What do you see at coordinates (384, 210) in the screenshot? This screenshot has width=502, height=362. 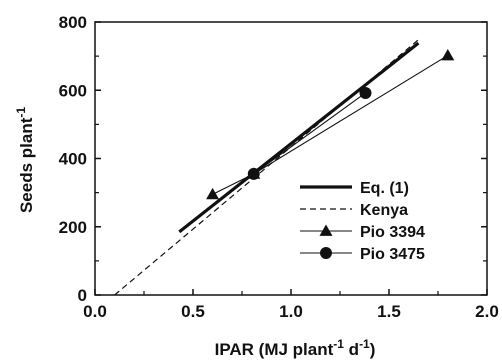 I see `legend-label: Kenya` at bounding box center [384, 210].